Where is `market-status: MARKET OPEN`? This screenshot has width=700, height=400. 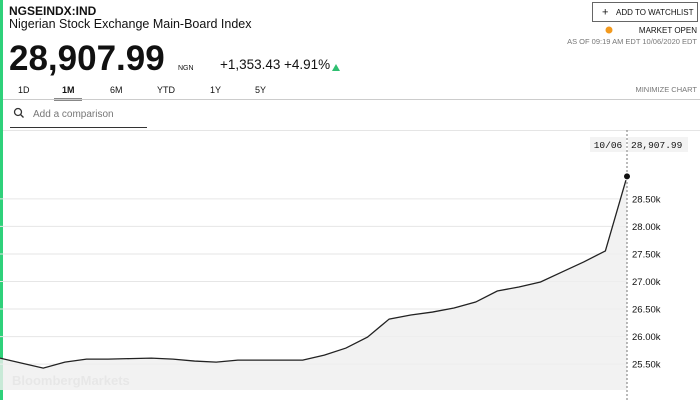
market-status: MARKET OPEN is located at coordinates (668, 30).